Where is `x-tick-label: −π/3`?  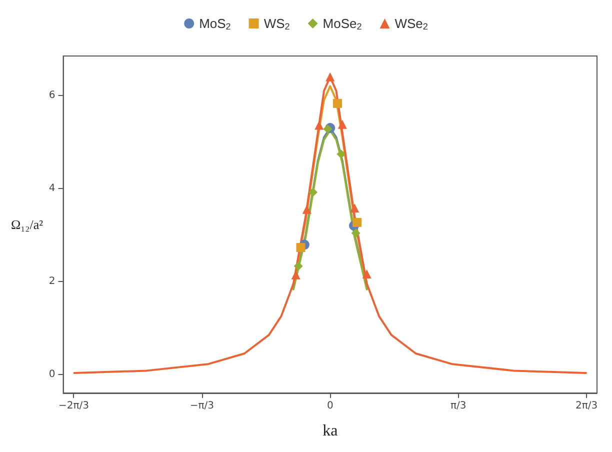
x-tick-label: −π/3 is located at coordinates (202, 406).